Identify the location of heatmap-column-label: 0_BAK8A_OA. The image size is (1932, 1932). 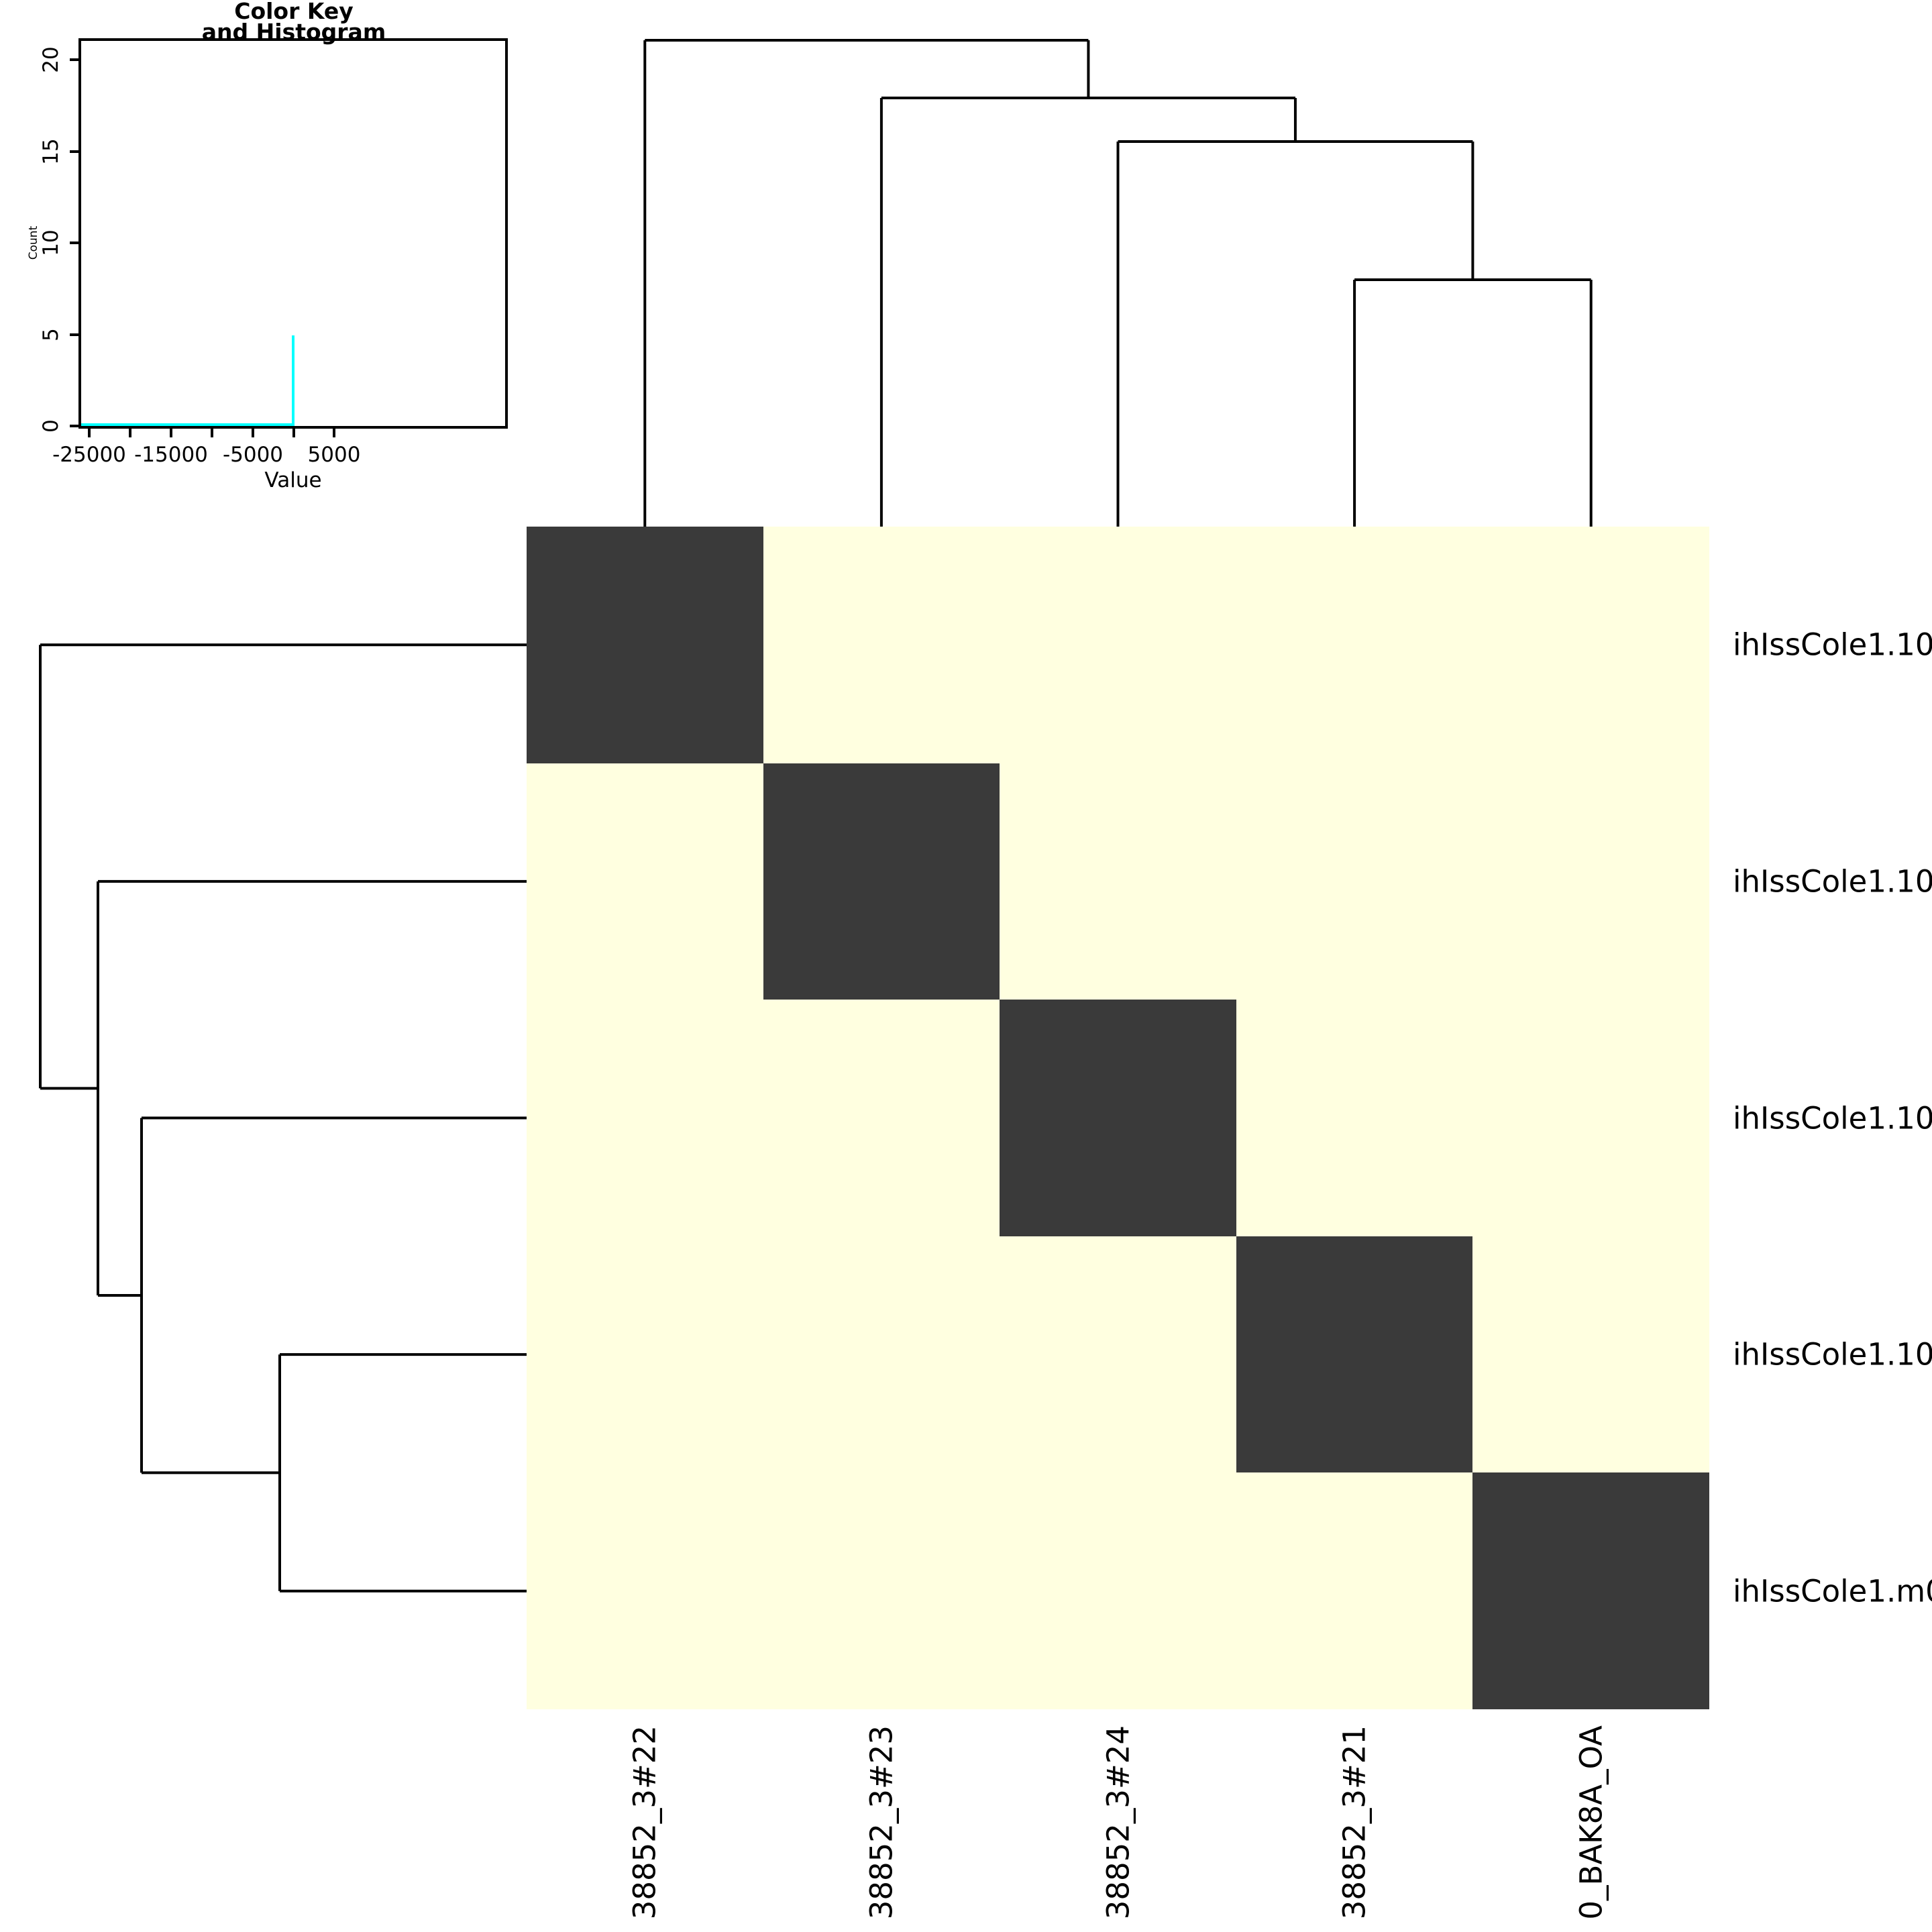
(1591, 1822).